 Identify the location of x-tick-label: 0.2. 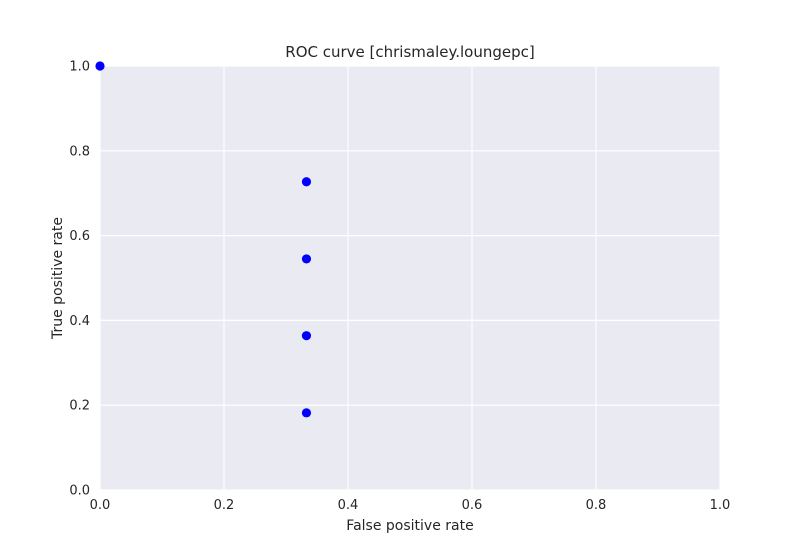
(224, 505).